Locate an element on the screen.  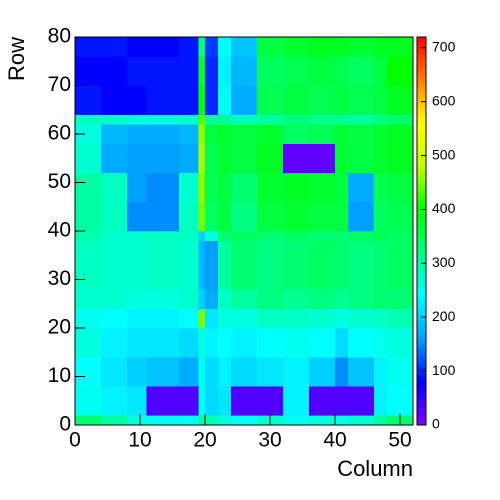
z-tick-label: 400 is located at coordinates (444, 208).